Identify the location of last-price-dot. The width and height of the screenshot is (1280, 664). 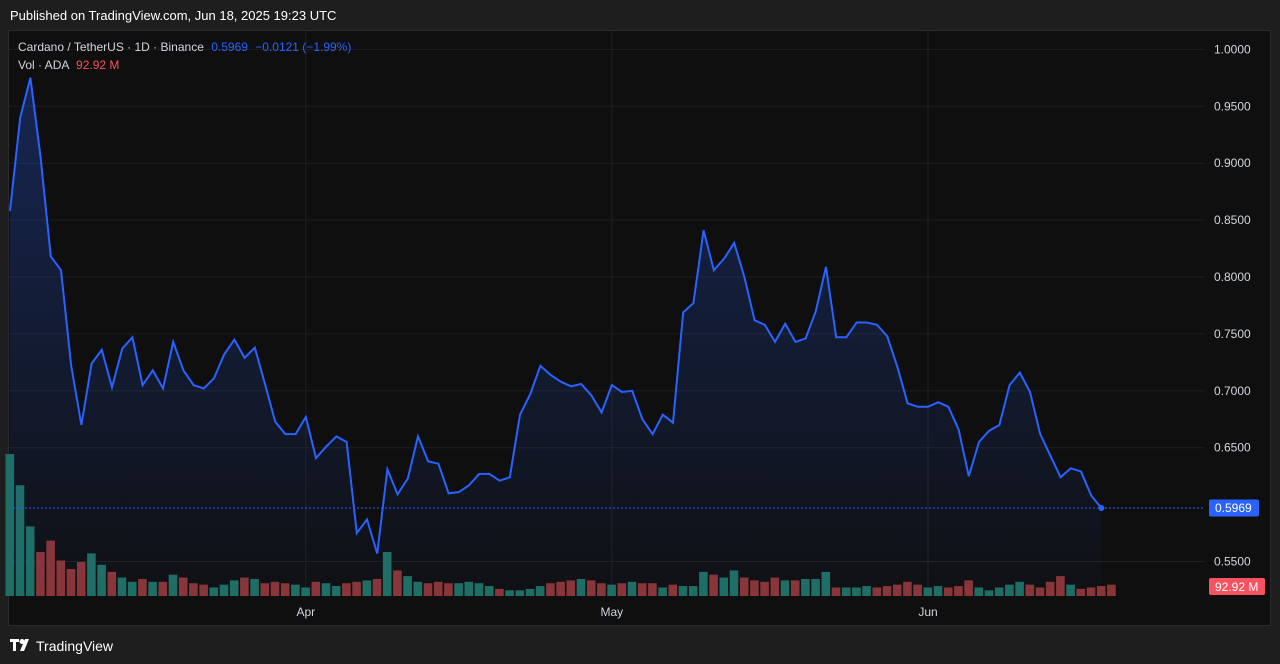
(1101, 508).